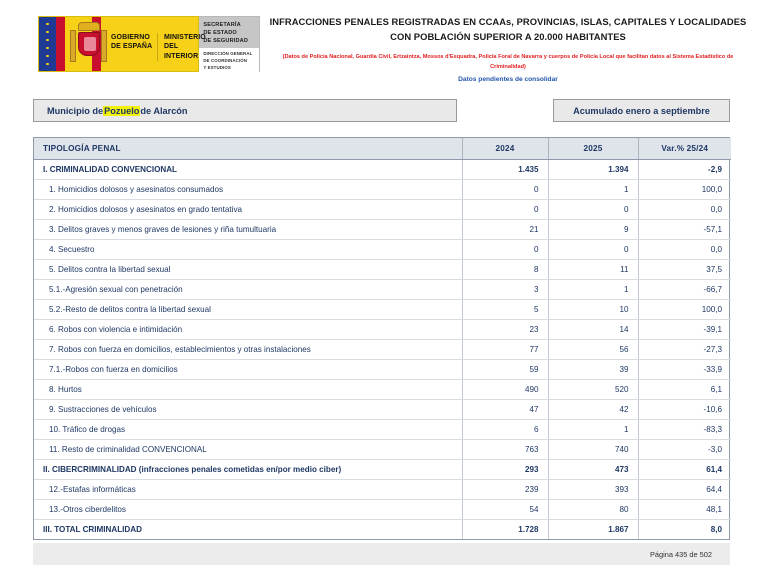 This screenshot has height=585, width=760. What do you see at coordinates (593, 349) in the screenshot?
I see `cell-2025: 56` at bounding box center [593, 349].